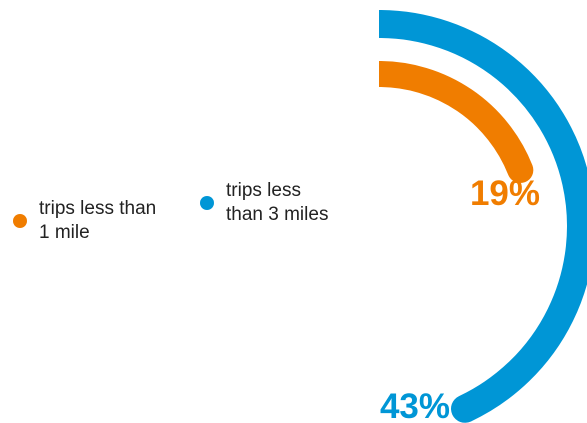  What do you see at coordinates (505, 193) in the screenshot?
I see `data-label-series-0: 19%` at bounding box center [505, 193].